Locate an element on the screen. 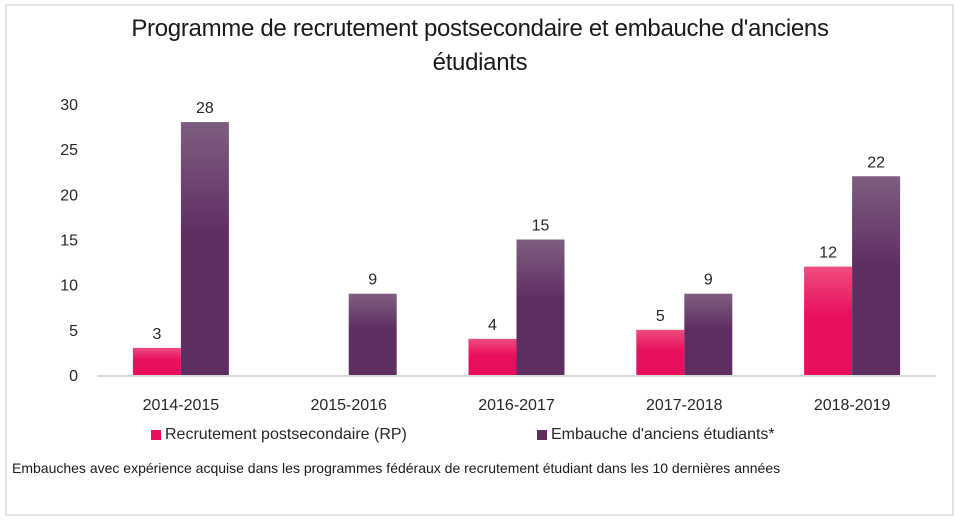  x-tick-label: 2017-2018 is located at coordinates (684, 405).